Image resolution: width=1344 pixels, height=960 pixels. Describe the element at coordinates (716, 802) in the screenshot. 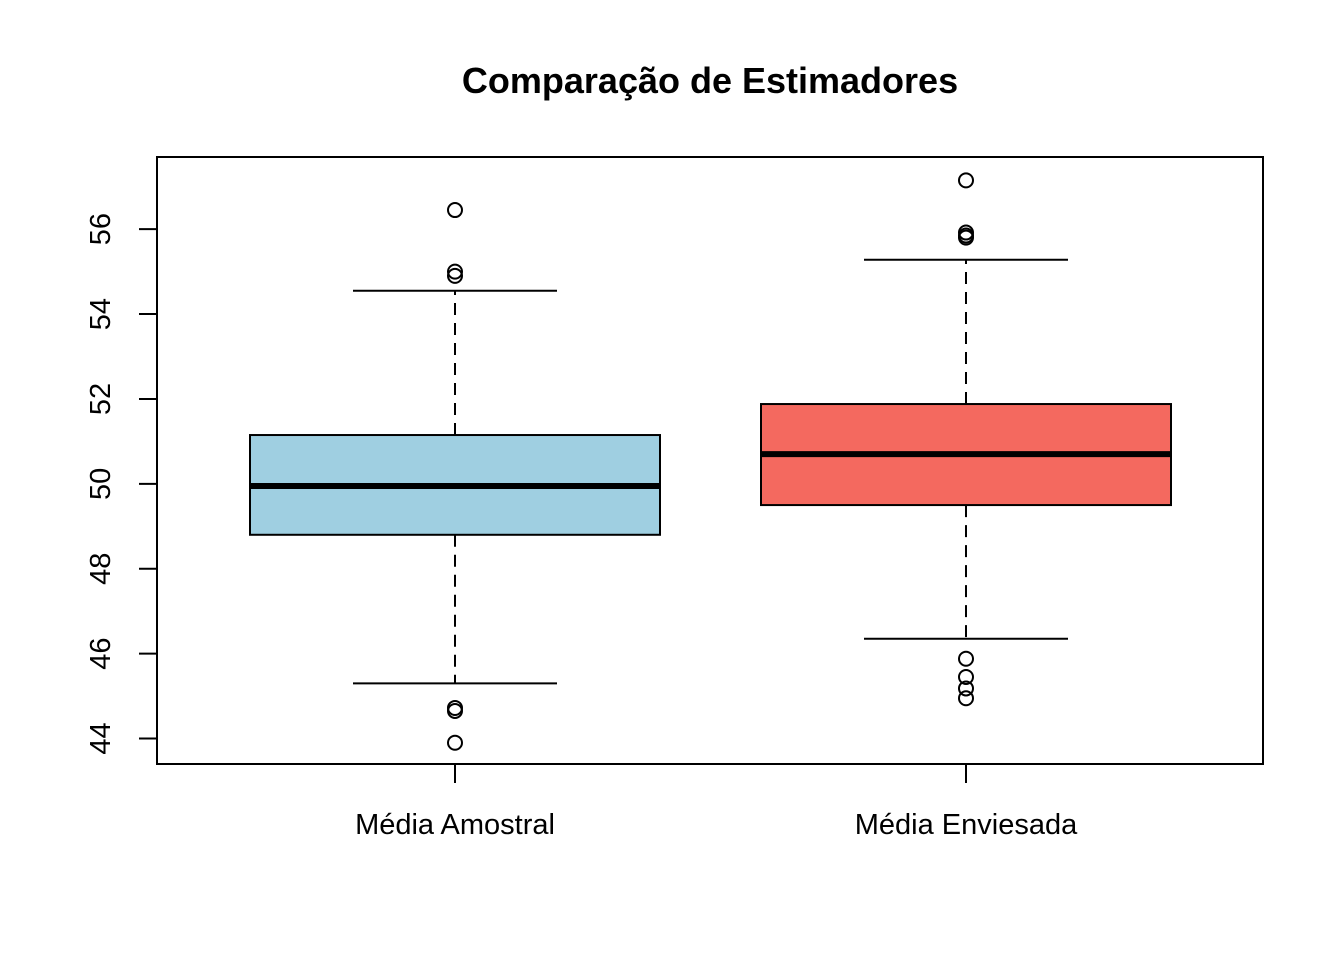

I see `x-axis: Média Amostral Média Enviesada` at that location.